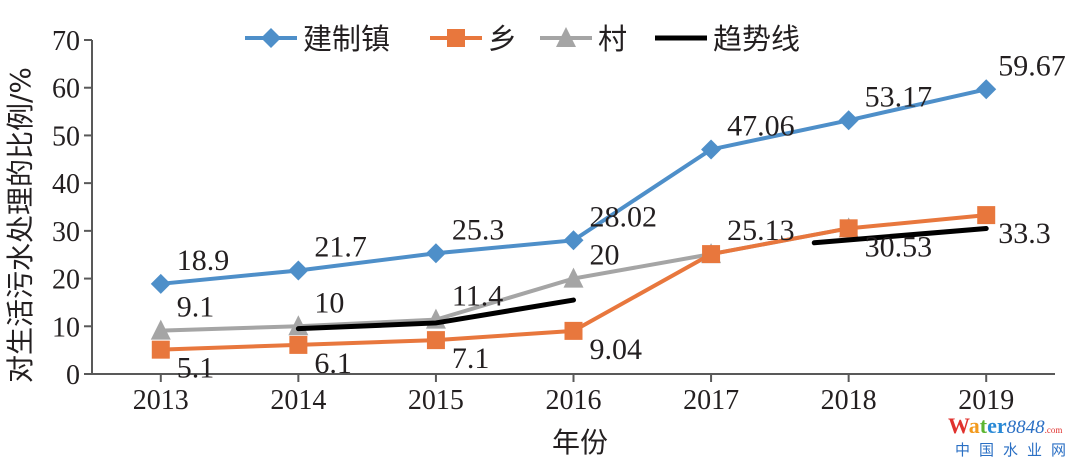 The image size is (1080, 465). Describe the element at coordinates (574, 400) in the screenshot. I see `x-tick-label: 2016` at that location.